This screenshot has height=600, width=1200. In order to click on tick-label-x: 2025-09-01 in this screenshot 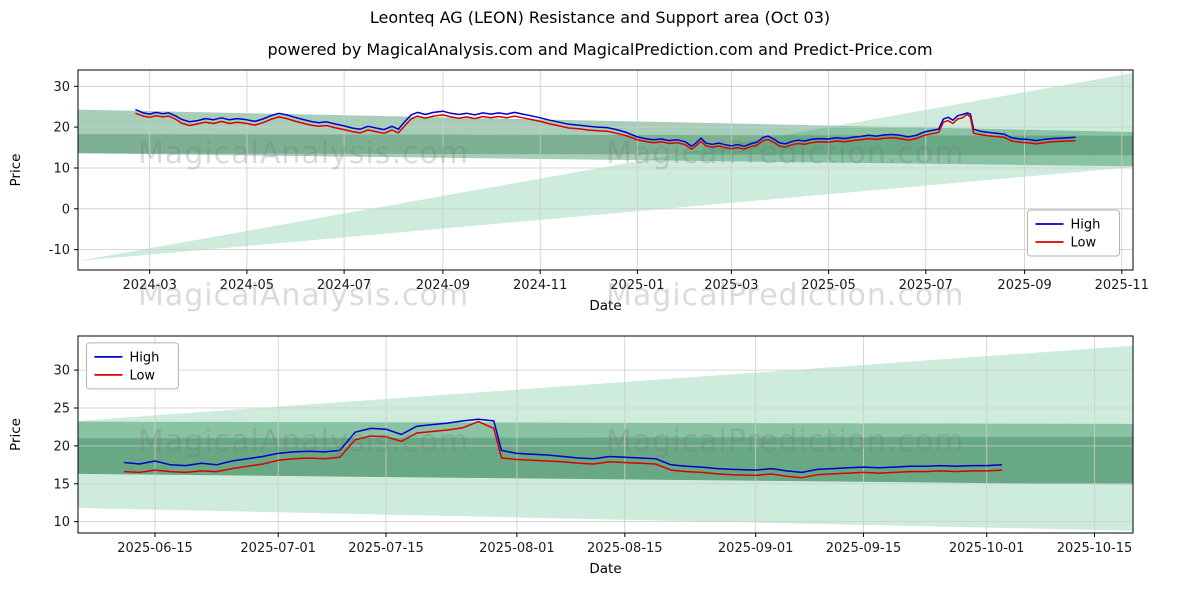, I will do `click(756, 548)`.